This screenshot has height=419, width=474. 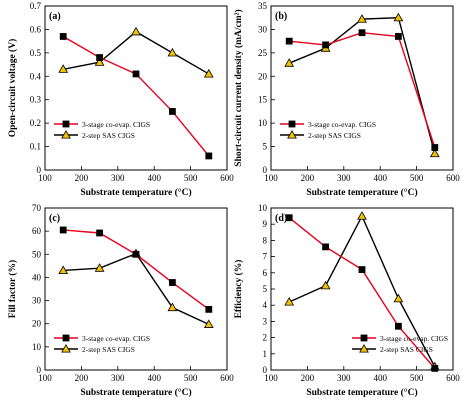 What do you see at coordinates (136, 52) in the screenshot?
I see `series-line-two-step` at bounding box center [136, 52].